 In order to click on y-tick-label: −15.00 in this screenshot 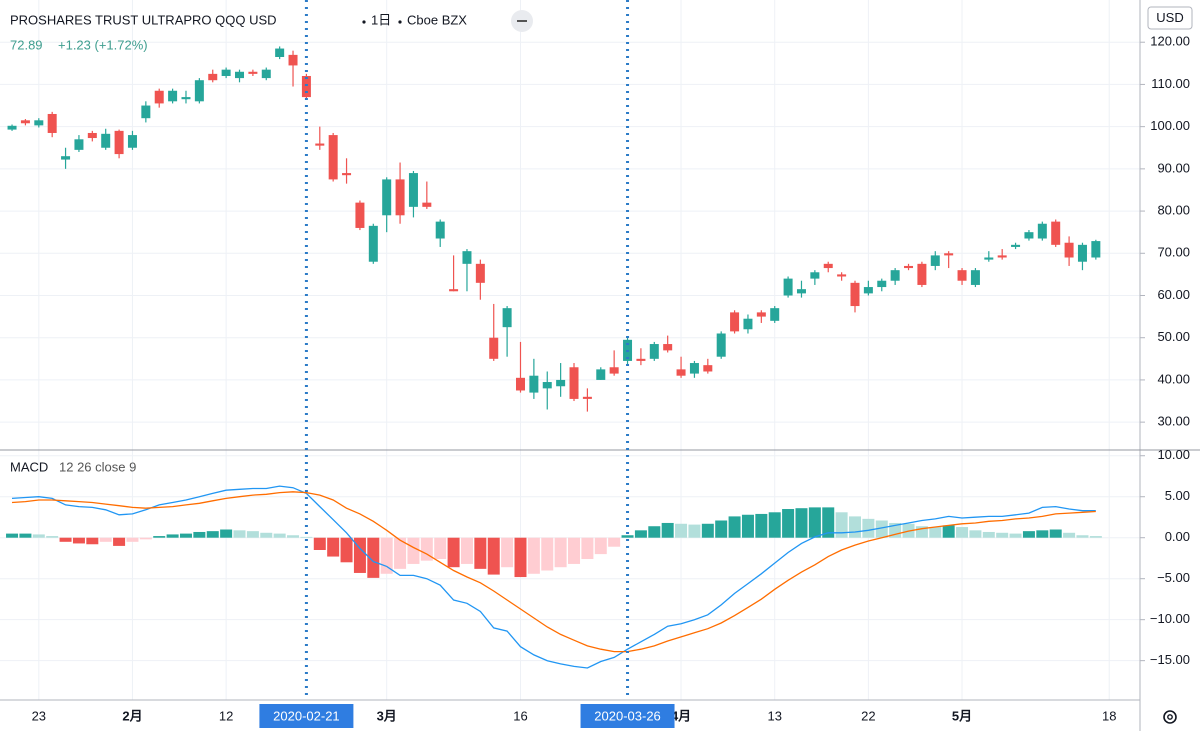, I will do `click(1170, 659)`.